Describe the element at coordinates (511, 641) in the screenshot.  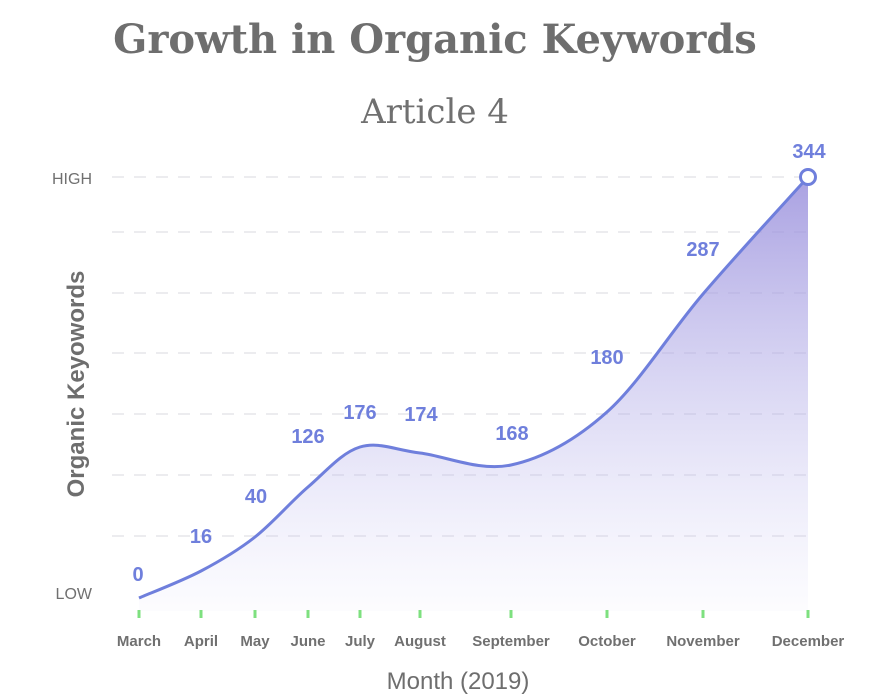
I see `x-tick-label: September` at that location.